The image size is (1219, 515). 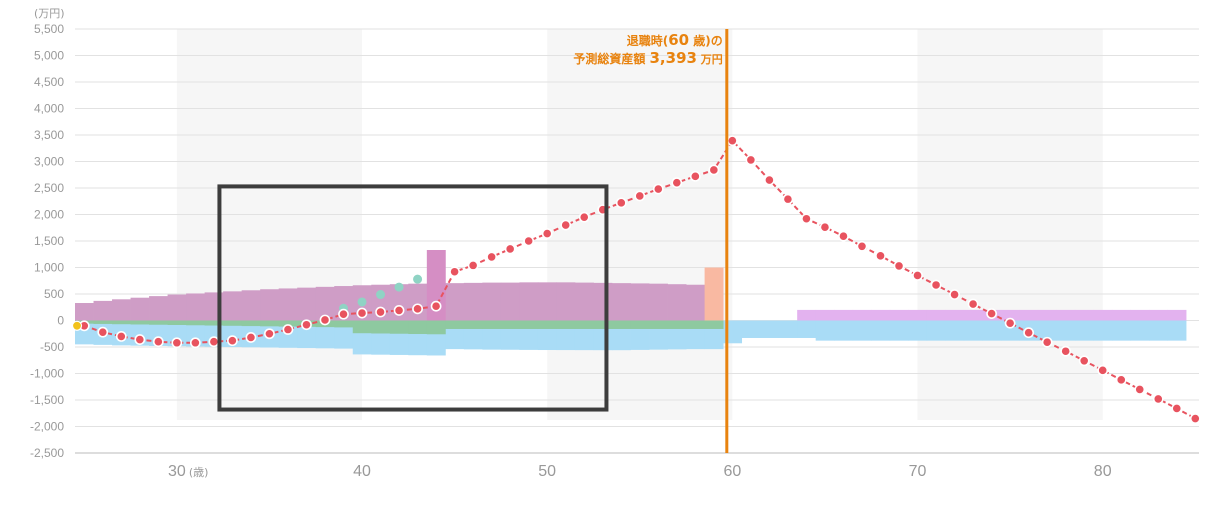 What do you see at coordinates (49, 268) in the screenshot?
I see `y-tick-label: 1,000` at bounding box center [49, 268].